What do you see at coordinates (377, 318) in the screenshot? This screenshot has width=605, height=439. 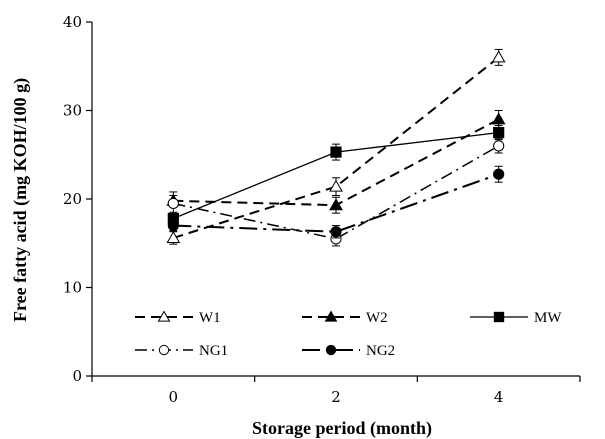 I see `legend-label-w2: W2` at bounding box center [377, 318].